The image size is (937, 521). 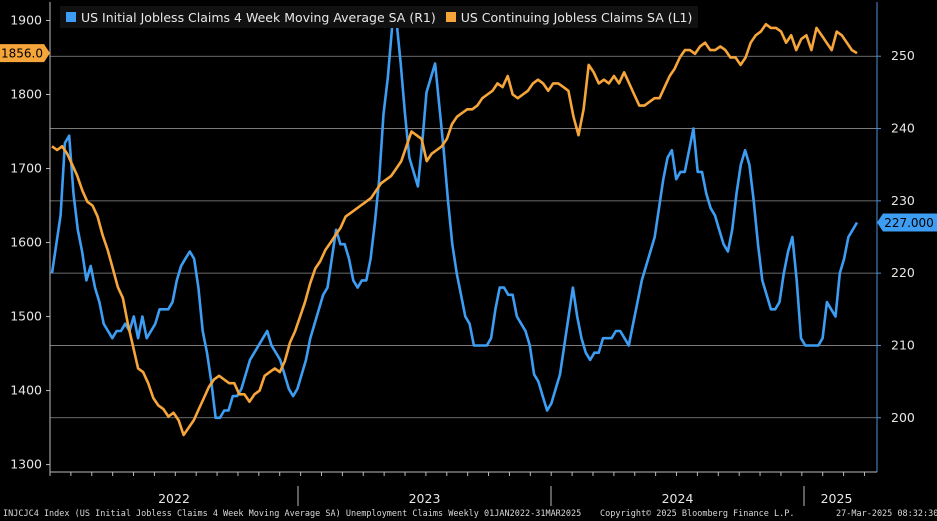 What do you see at coordinates (26, 464) in the screenshot?
I see `left-tick-label: 1300` at bounding box center [26, 464].